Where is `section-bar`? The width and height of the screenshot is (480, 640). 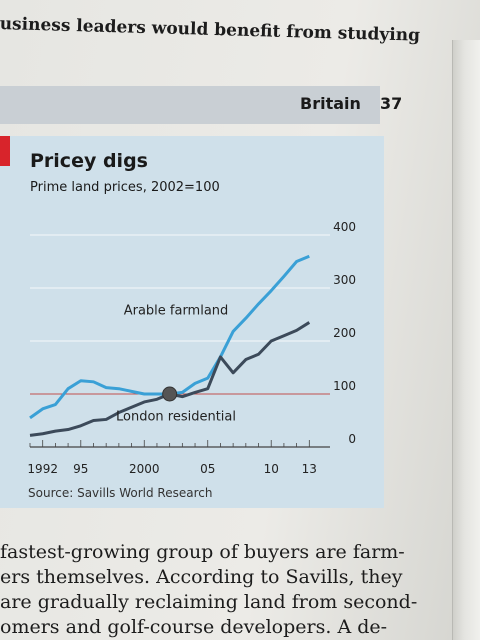
section-bar is located at coordinates (190, 105).